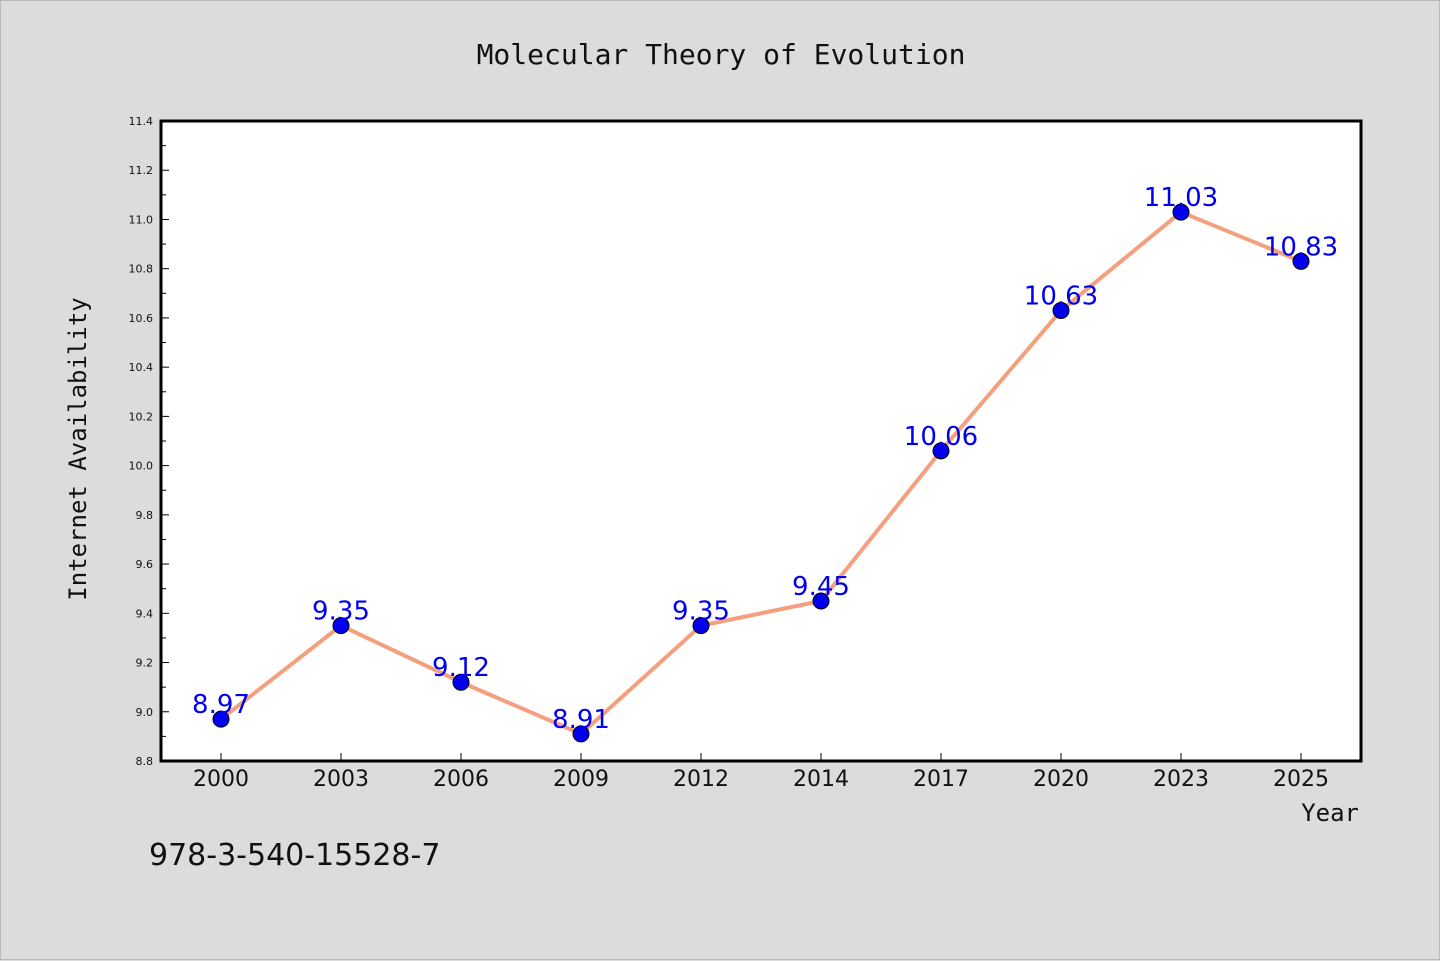 This screenshot has width=1440, height=961. I want to click on x-tick-label: 2003, so click(341, 779).